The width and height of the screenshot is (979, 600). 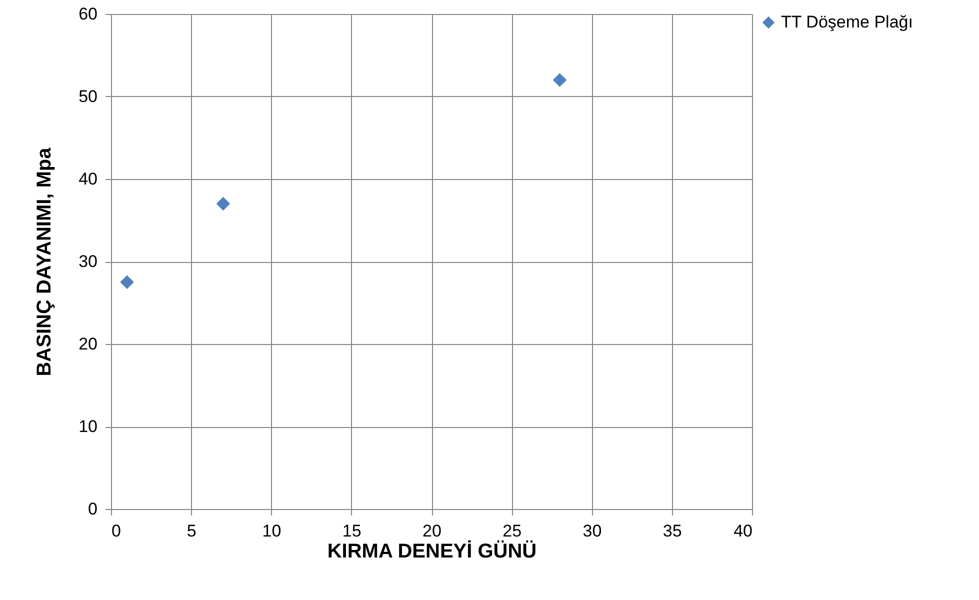 What do you see at coordinates (88, 261) in the screenshot?
I see `y-tick-label: 30` at bounding box center [88, 261].